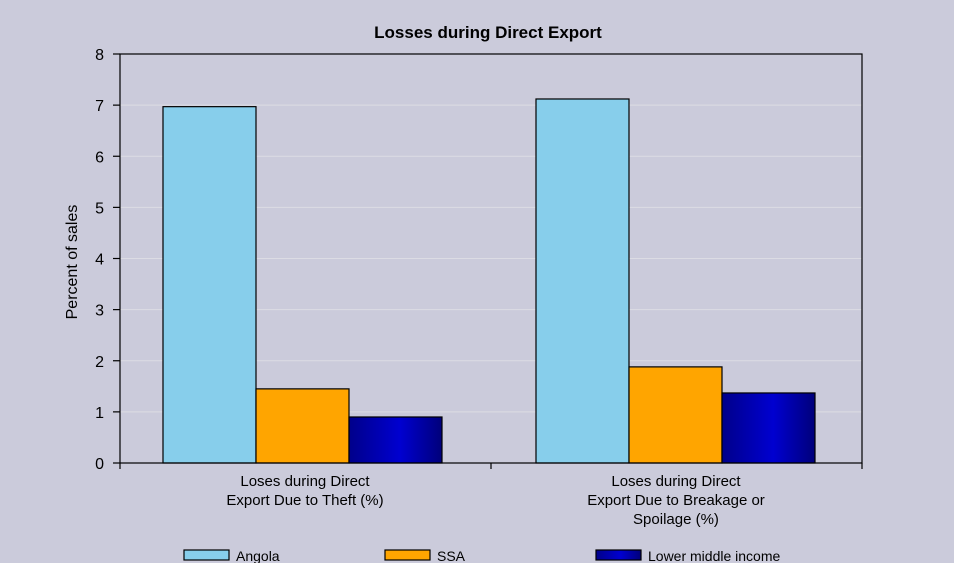 Image resolution: width=959 pixels, height=563 pixels. What do you see at coordinates (99, 464) in the screenshot?
I see `y-tick-label: 0` at bounding box center [99, 464].